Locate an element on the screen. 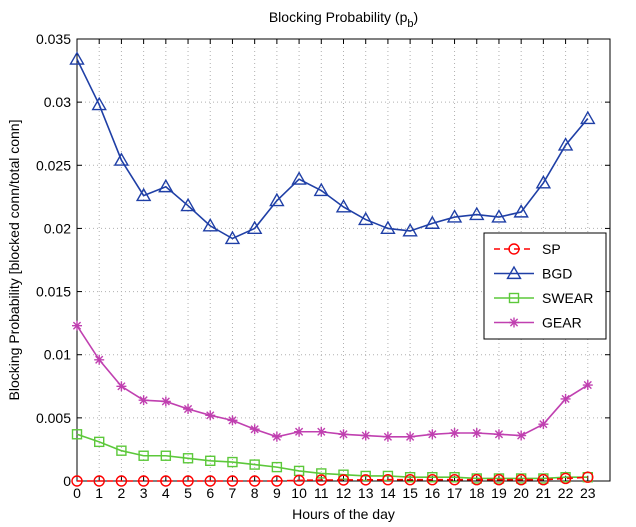 The width and height of the screenshot is (636, 527). x-tick-label: 3 is located at coordinates (144, 493).